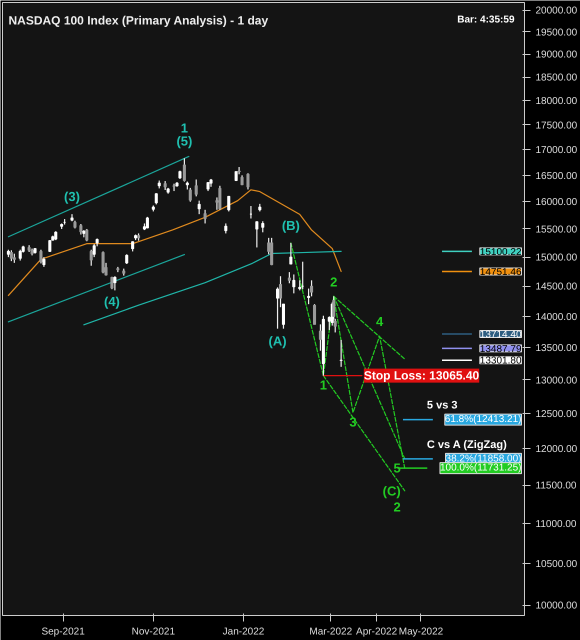 The image size is (580, 640). What do you see at coordinates (291, 225) in the screenshot?
I see `annotation: (B)` at bounding box center [291, 225].